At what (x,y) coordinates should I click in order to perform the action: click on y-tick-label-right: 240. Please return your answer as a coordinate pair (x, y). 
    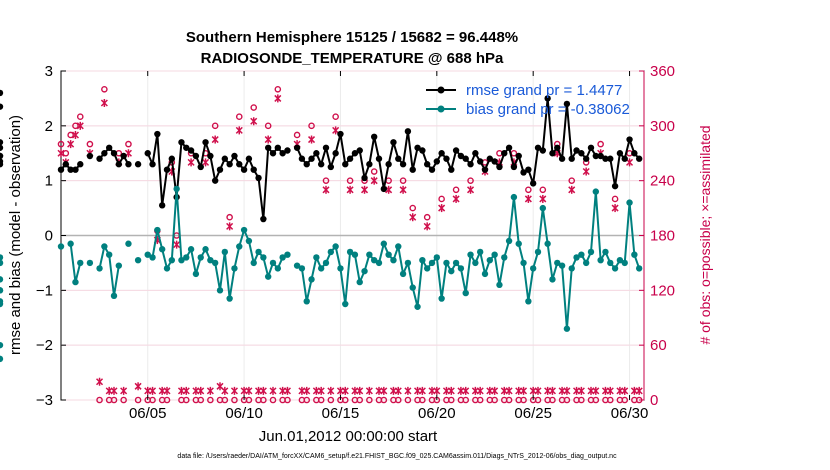
    Looking at the image, I should click on (662, 181).